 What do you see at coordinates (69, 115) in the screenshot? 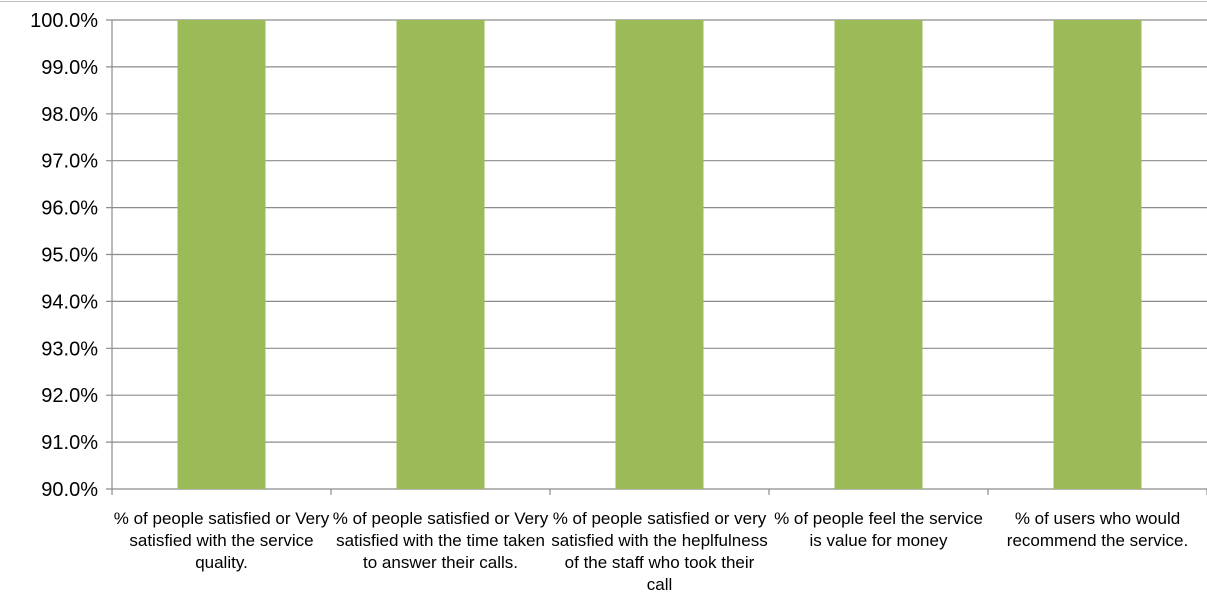
I see `y-tick-label: 98.0%` at bounding box center [69, 115].